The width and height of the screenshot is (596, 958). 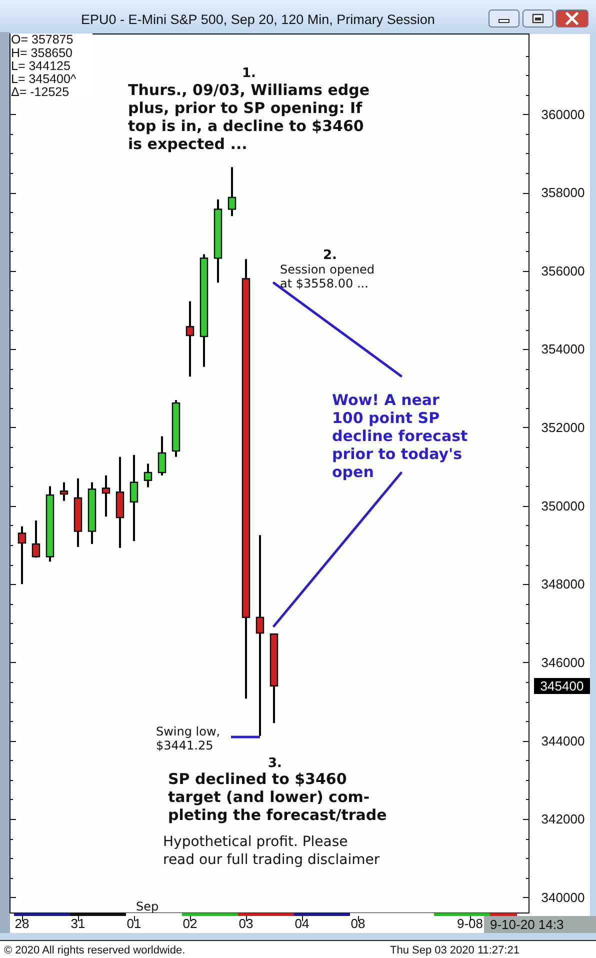 What do you see at coordinates (563, 897) in the screenshot?
I see `y-tick-label: 340000` at bounding box center [563, 897].